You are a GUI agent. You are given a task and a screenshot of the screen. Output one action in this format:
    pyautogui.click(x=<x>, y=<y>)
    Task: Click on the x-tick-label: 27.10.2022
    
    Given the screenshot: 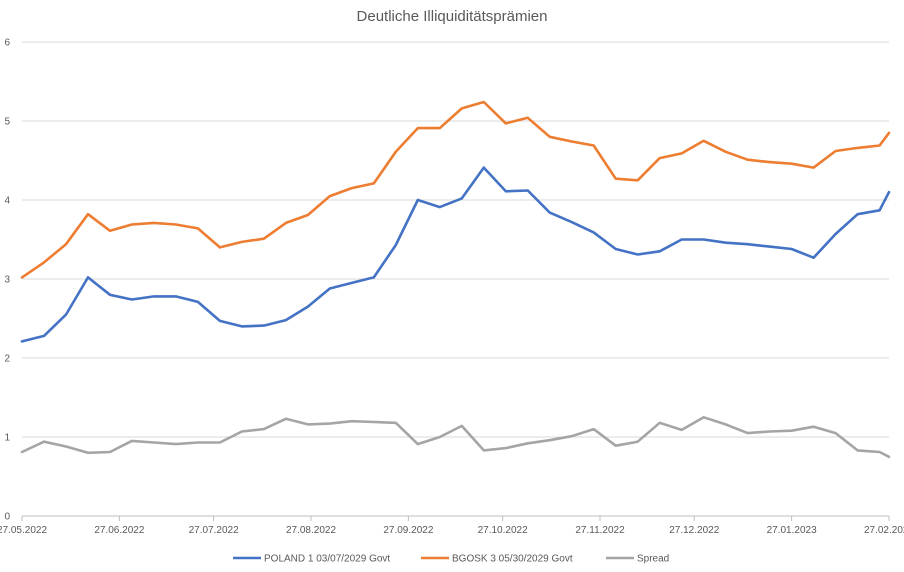 What is the action you would take?
    pyautogui.click(x=503, y=530)
    